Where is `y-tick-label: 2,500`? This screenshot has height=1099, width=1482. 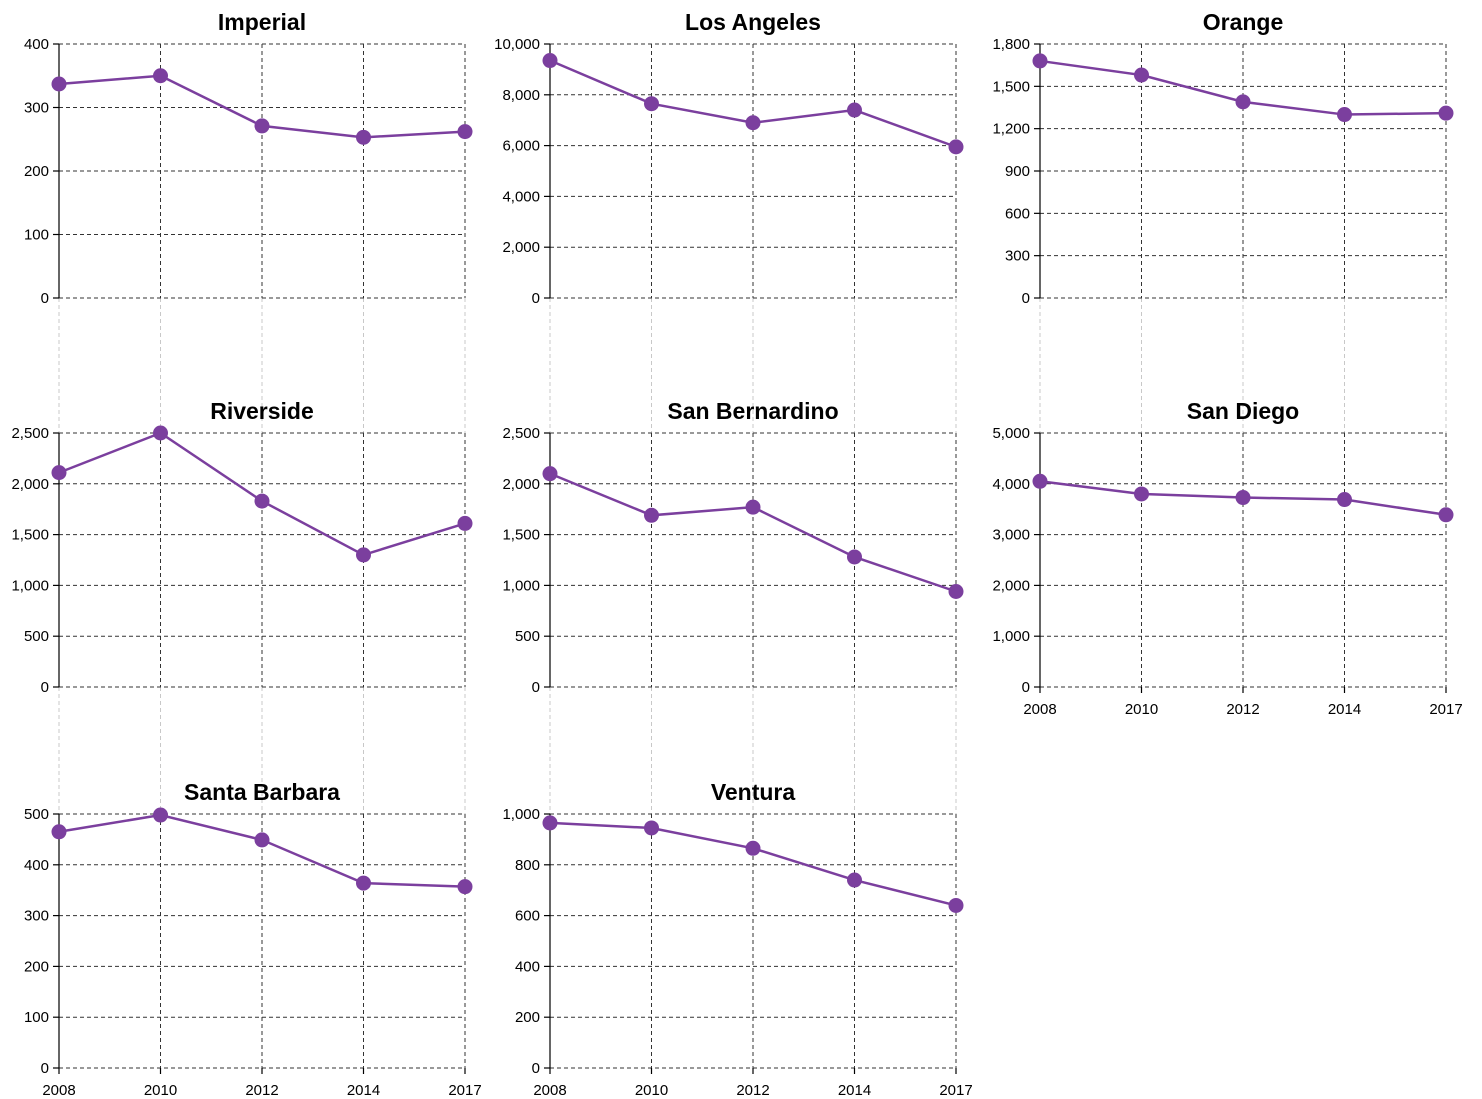 y-tick-label: 2,500 is located at coordinates (30, 433).